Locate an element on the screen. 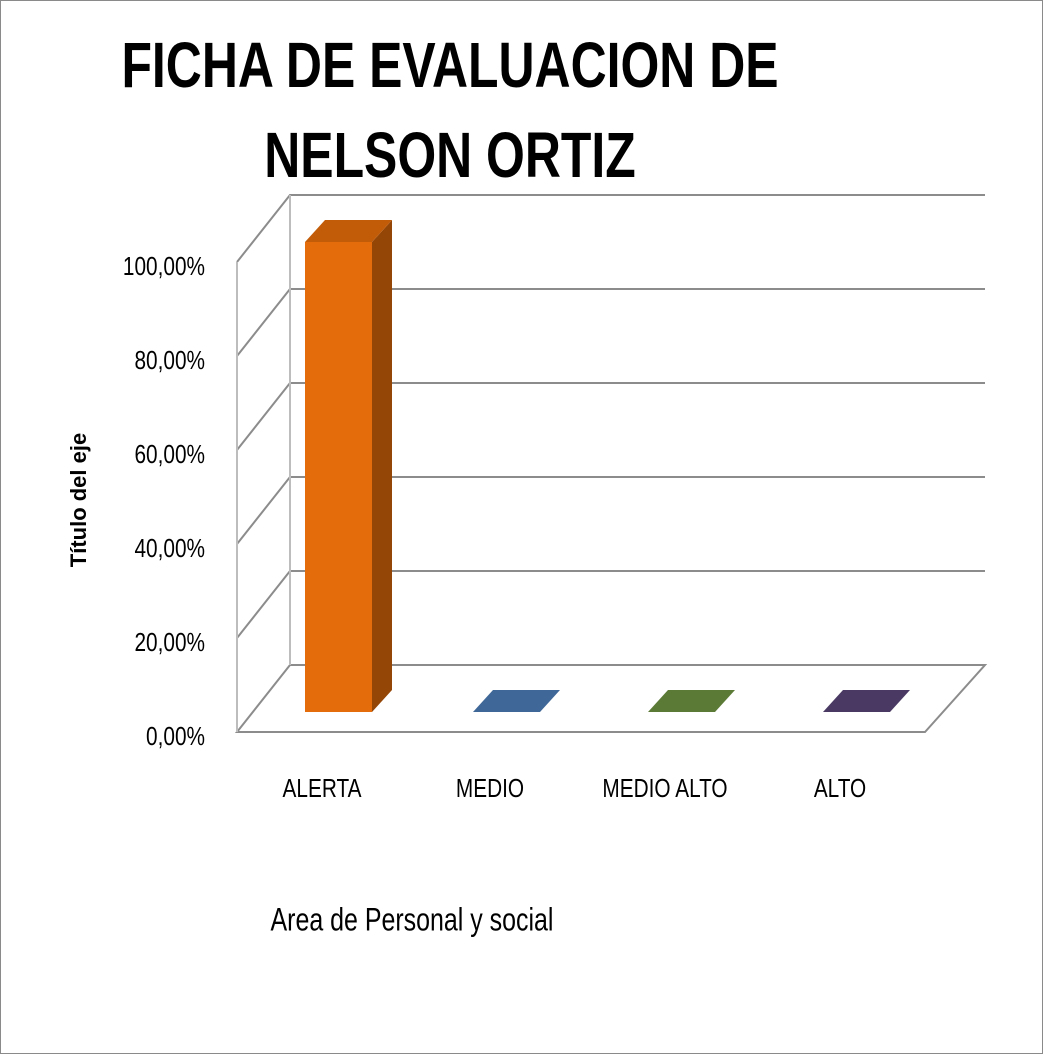 Image resolution: width=1044 pixels, height=1055 pixels. y-tick-label: 100,00% is located at coordinates (164, 266).